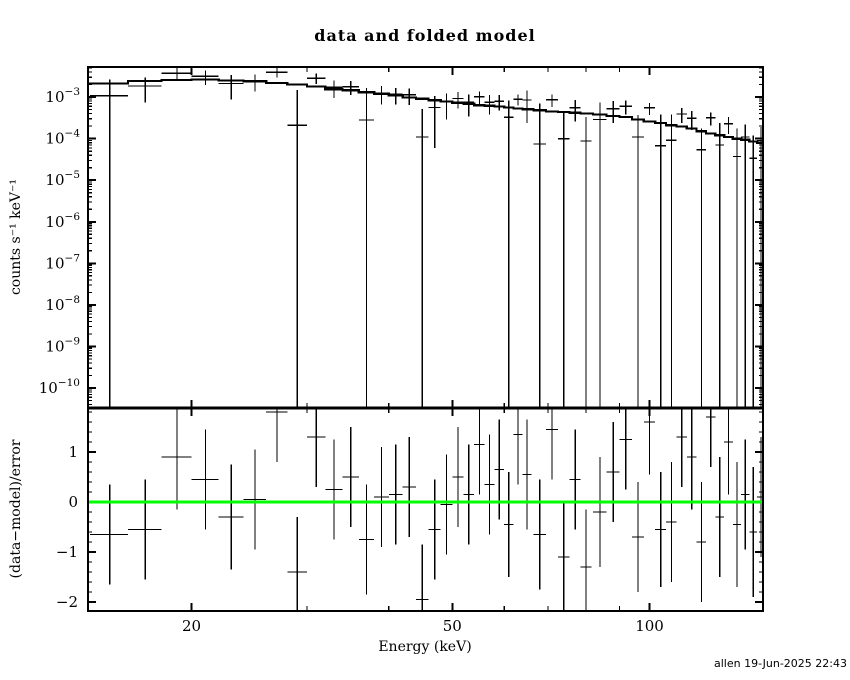  Describe the element at coordinates (425, 35) in the screenshot. I see `plot-title: data and folded model` at that location.